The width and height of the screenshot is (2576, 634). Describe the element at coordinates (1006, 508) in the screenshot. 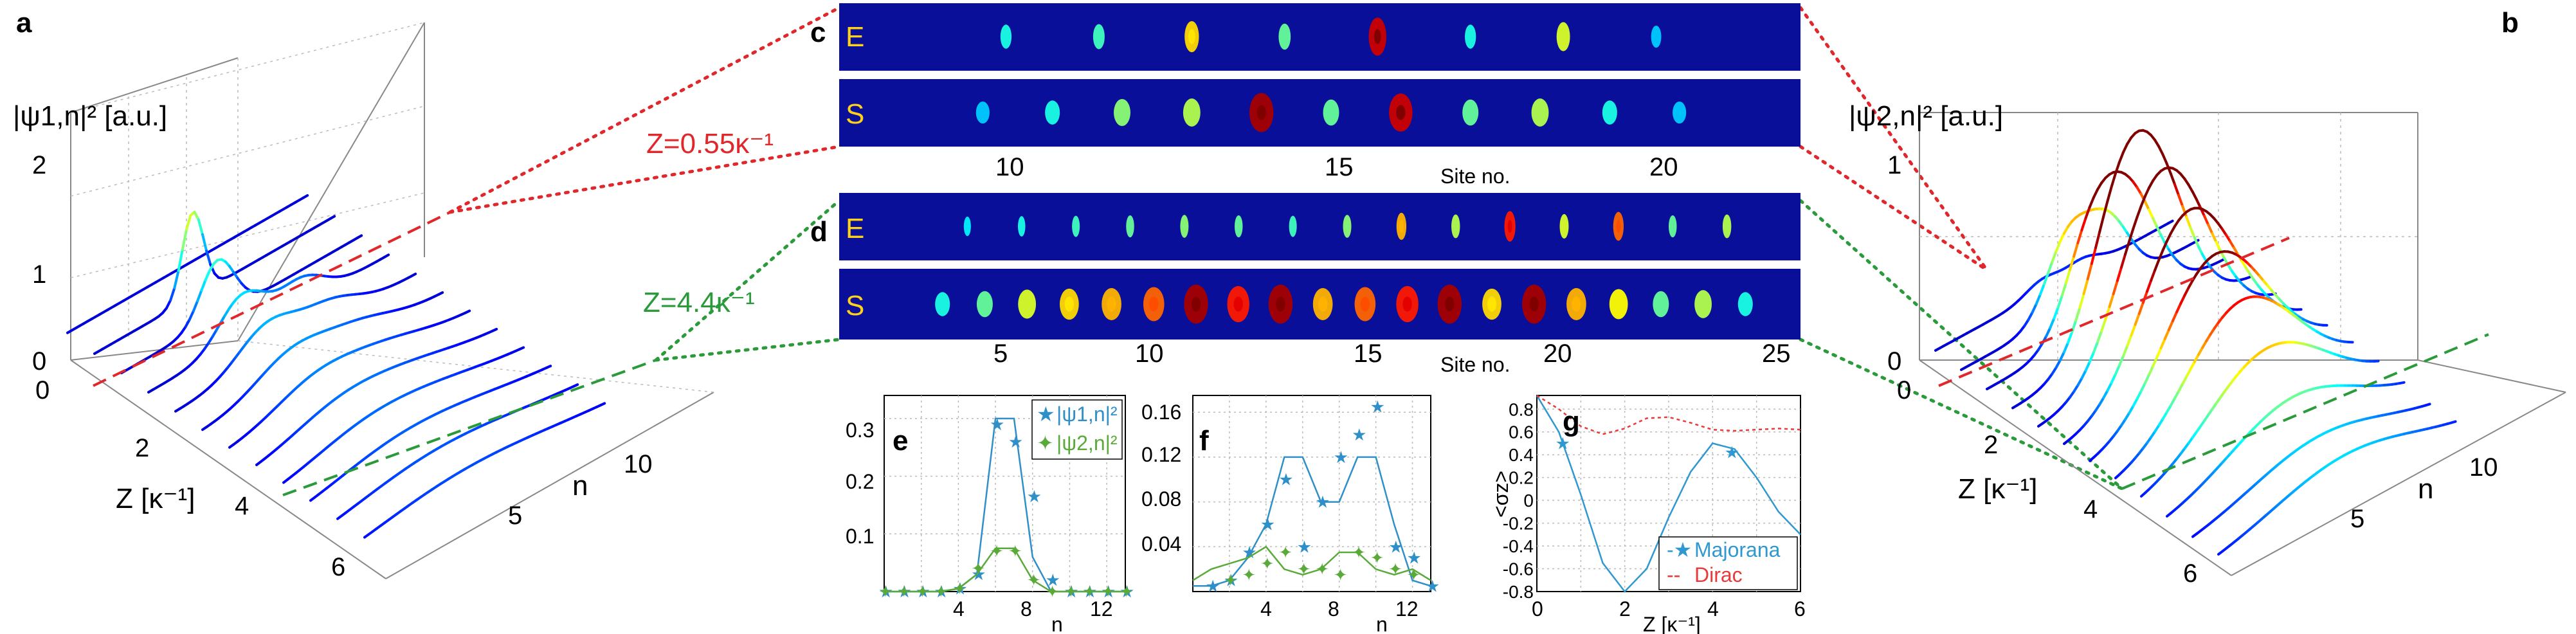

I see `panel-e-plot: ★ ★ ★ ★ ★★★★★★★ ★ ★ ★✦ ✦ ✦ ✦ ✦✦✦ ✦✦✦ ✦ ✦ ✦ ✦` at that location.